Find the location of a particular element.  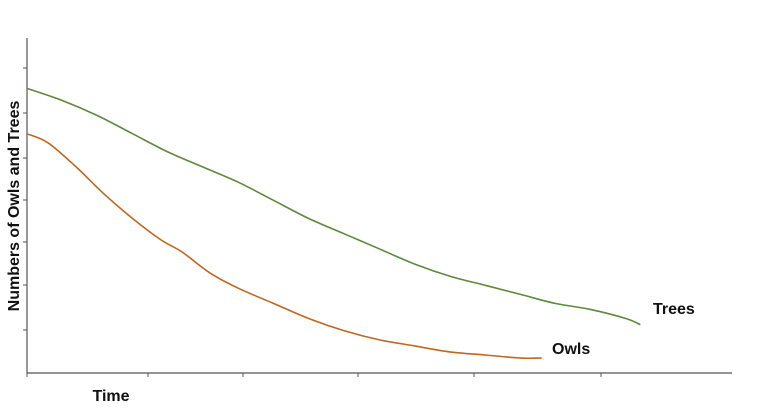

y-axis-label: Numbers of Owls and Trees is located at coordinates (14, 206).